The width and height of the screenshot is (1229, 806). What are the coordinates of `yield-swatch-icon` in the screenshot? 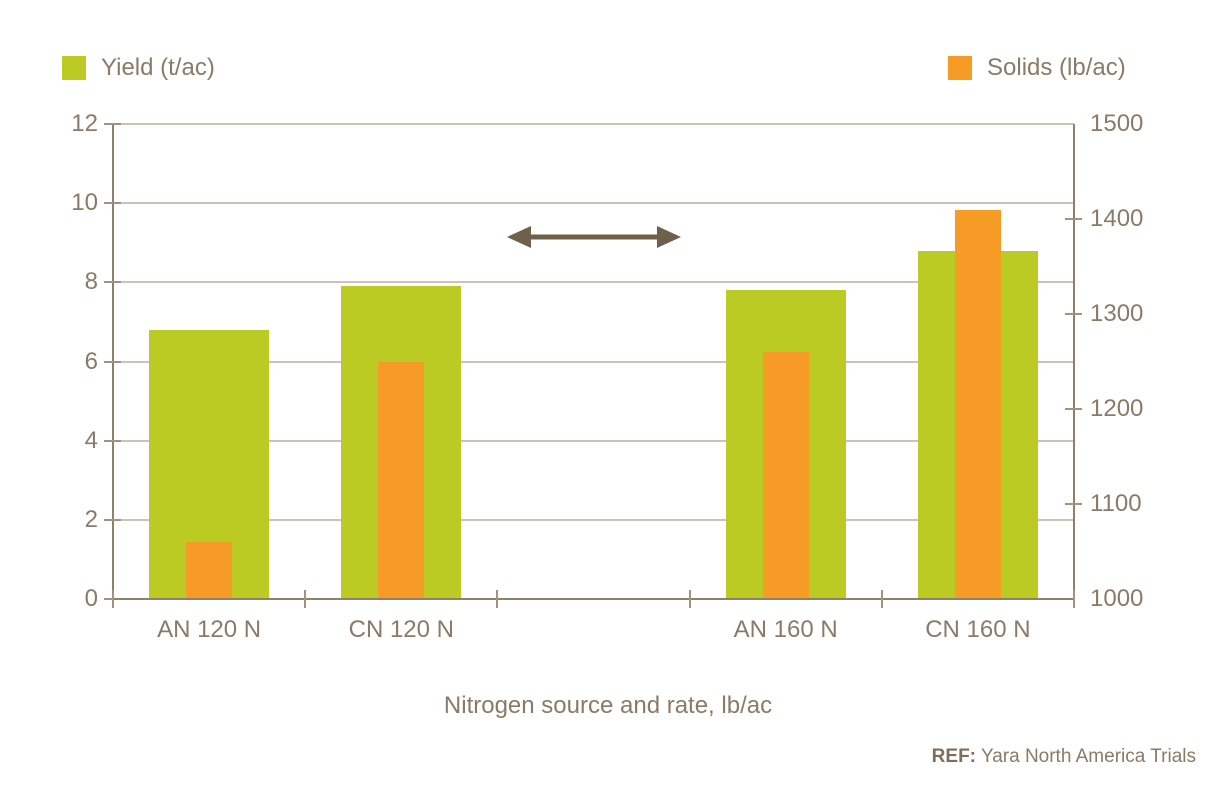 It's located at (74, 68).